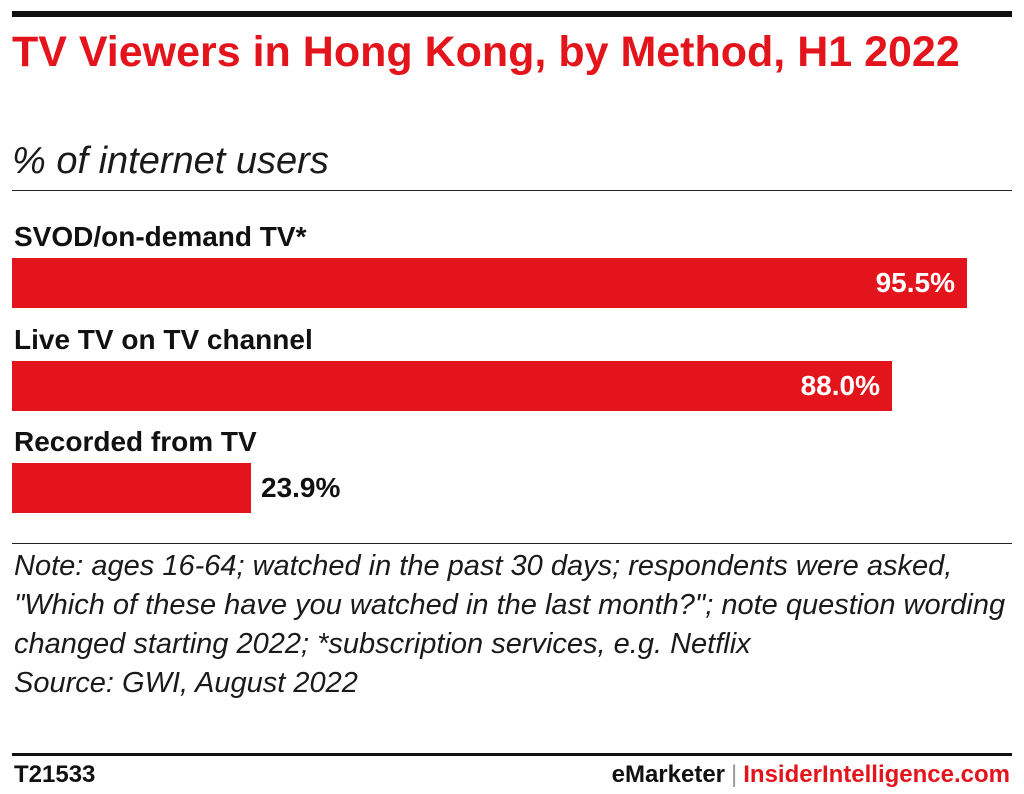 The width and height of the screenshot is (1024, 794). What do you see at coordinates (512, 190) in the screenshot?
I see `header-divider` at bounding box center [512, 190].